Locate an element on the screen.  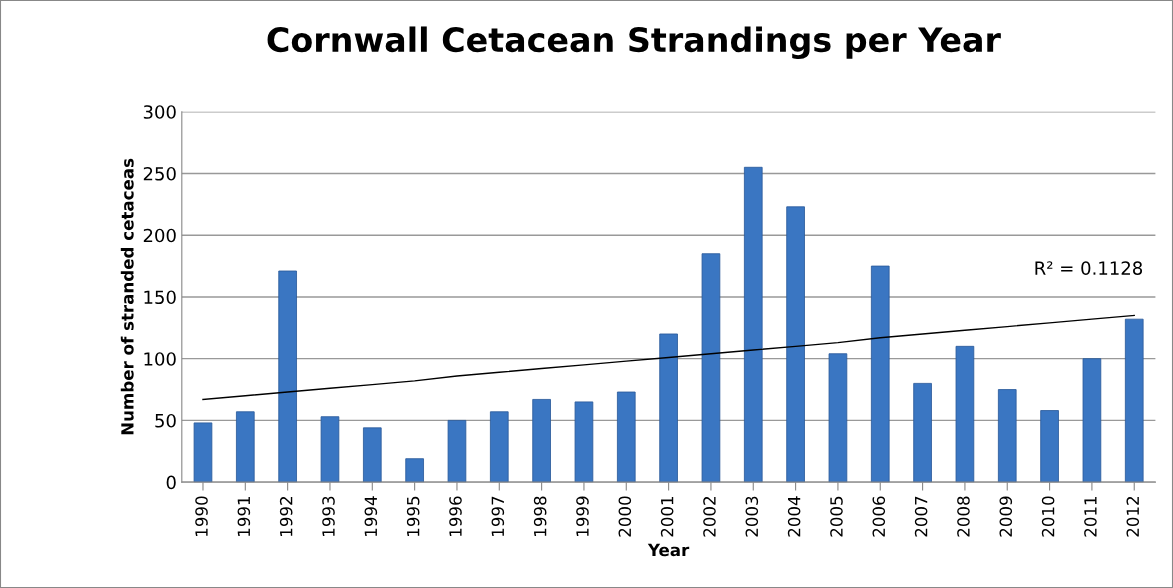
x-tick-label: 1992 is located at coordinates (286, 516).